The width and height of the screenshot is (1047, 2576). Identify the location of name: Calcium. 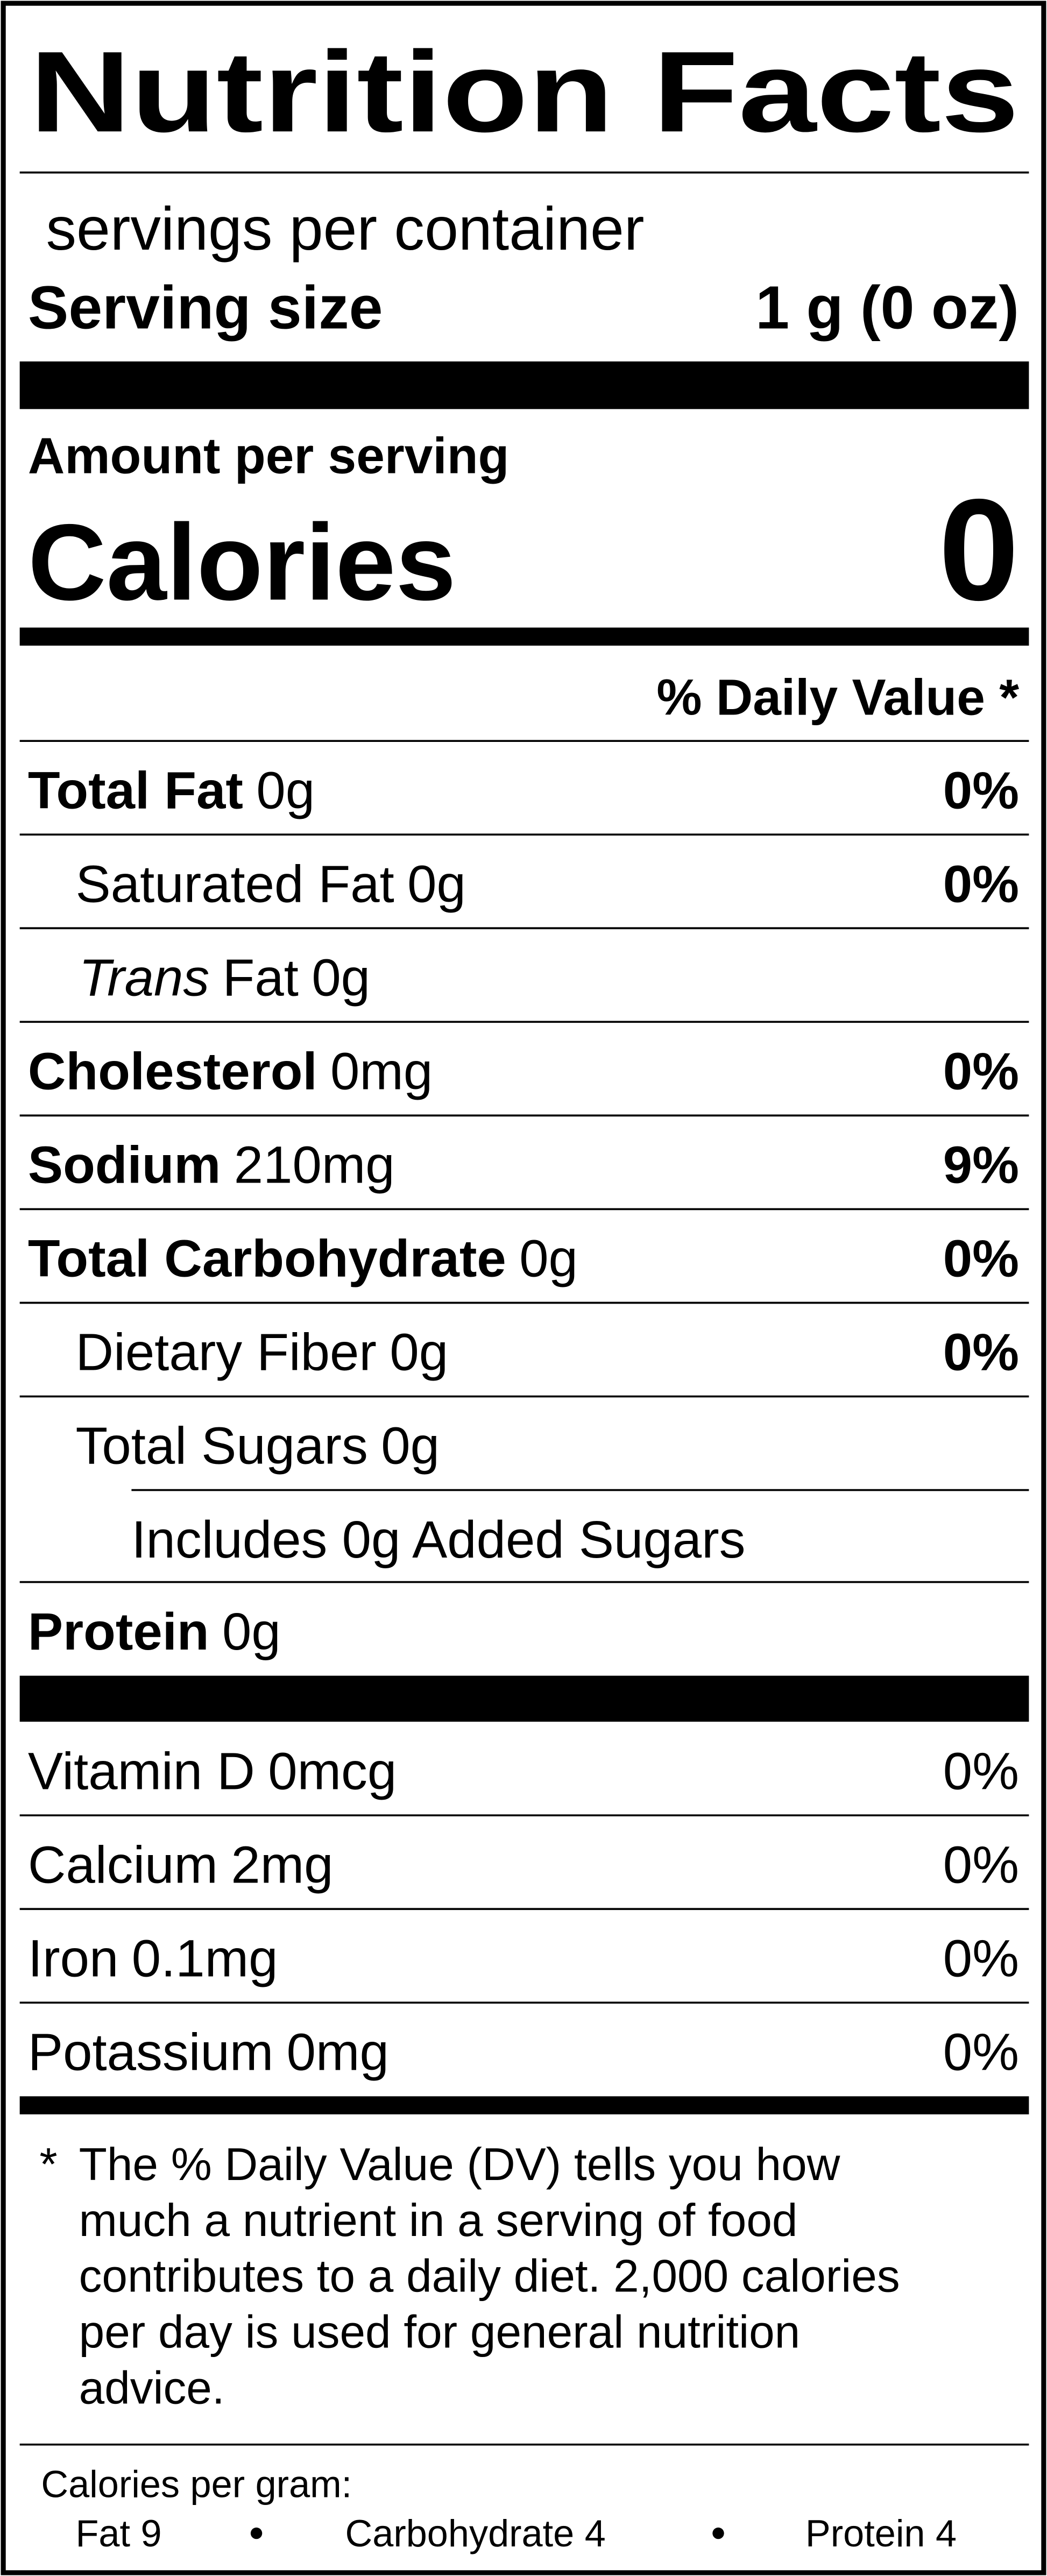
(123, 1864).